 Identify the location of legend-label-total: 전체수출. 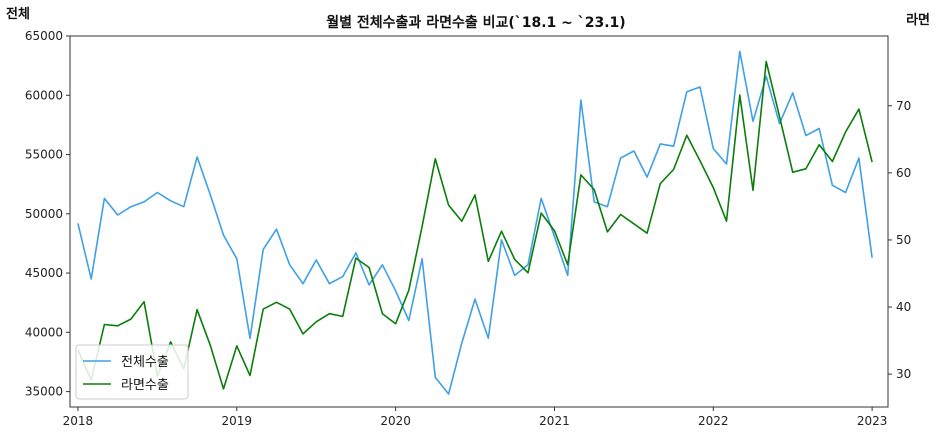
(145, 362).